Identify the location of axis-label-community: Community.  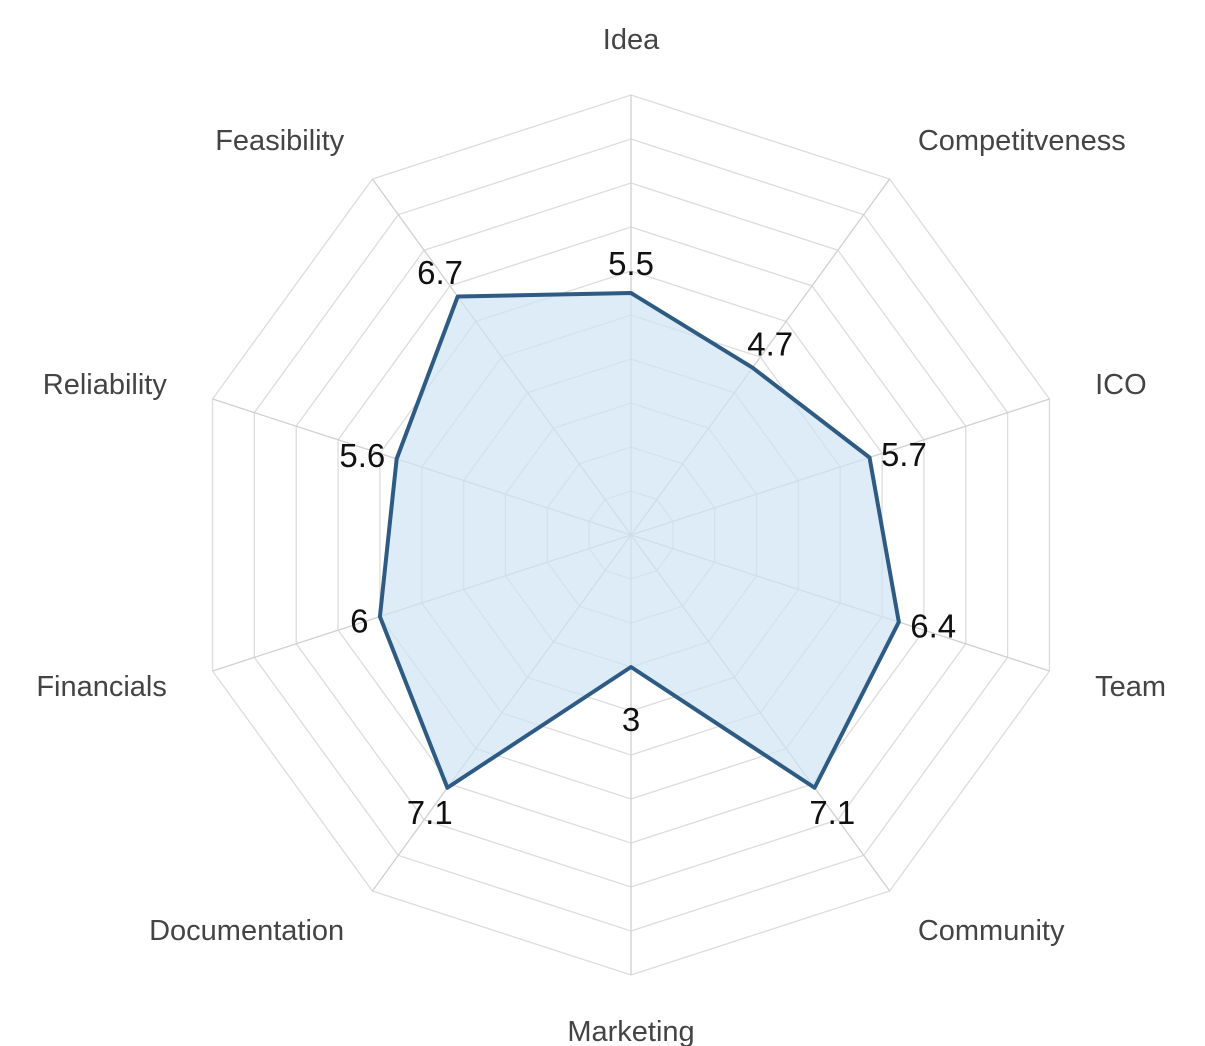
(991, 931).